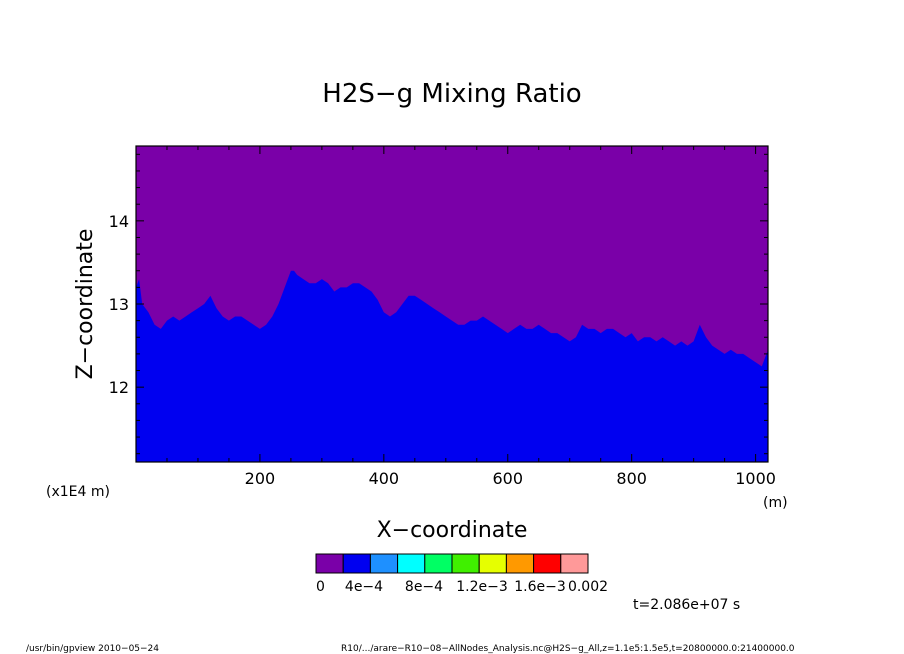 The width and height of the screenshot is (904, 654). I want to click on y-unit-label: (x1E4 m), so click(78, 492).